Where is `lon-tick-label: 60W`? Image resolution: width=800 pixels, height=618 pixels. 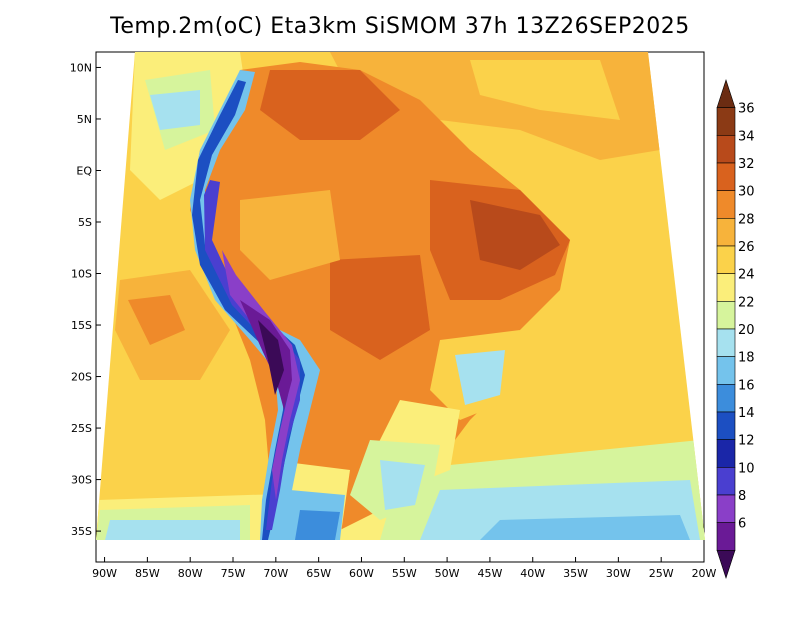
lon-tick-label: 60W is located at coordinates (361, 573).